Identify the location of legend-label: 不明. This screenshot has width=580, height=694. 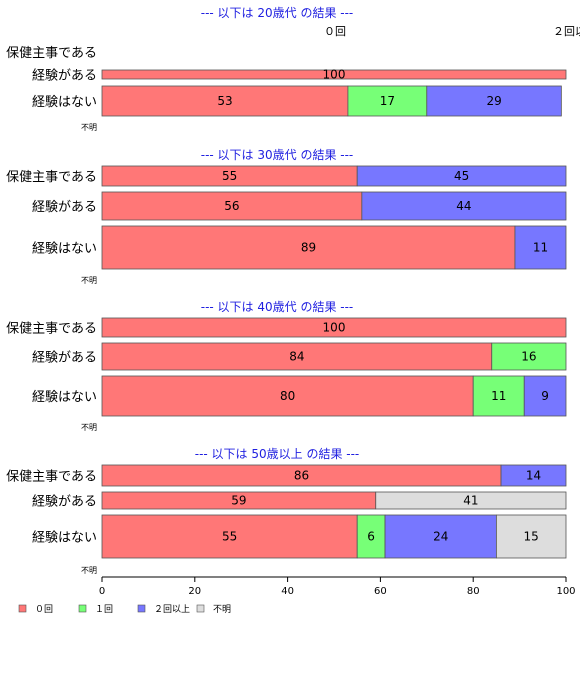
(222, 609).